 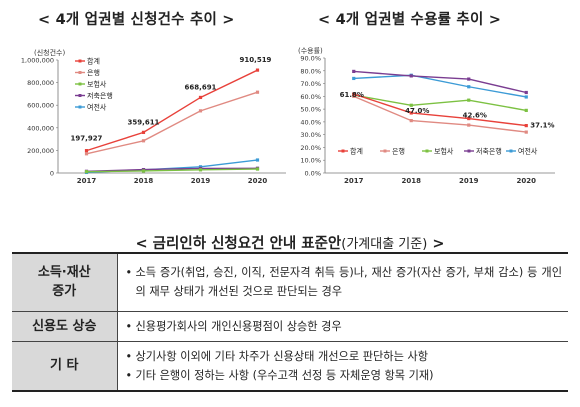 I want to click on series-line-은행, so click(x=440, y=114).